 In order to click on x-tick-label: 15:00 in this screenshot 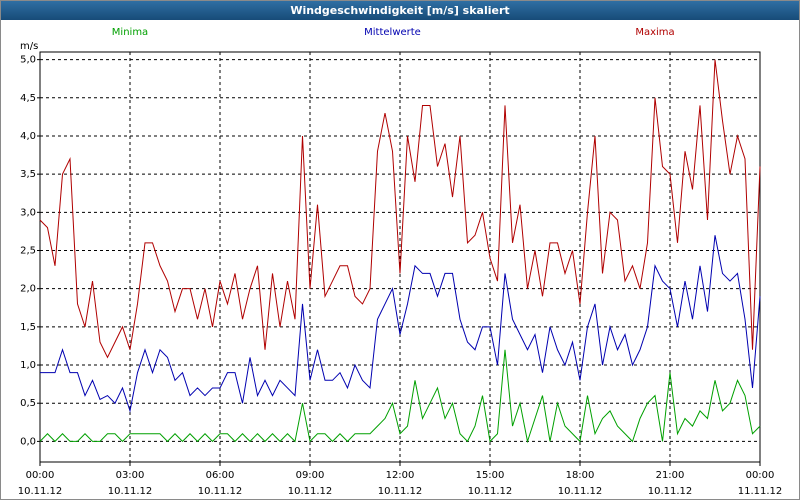, I will do `click(490, 475)`.